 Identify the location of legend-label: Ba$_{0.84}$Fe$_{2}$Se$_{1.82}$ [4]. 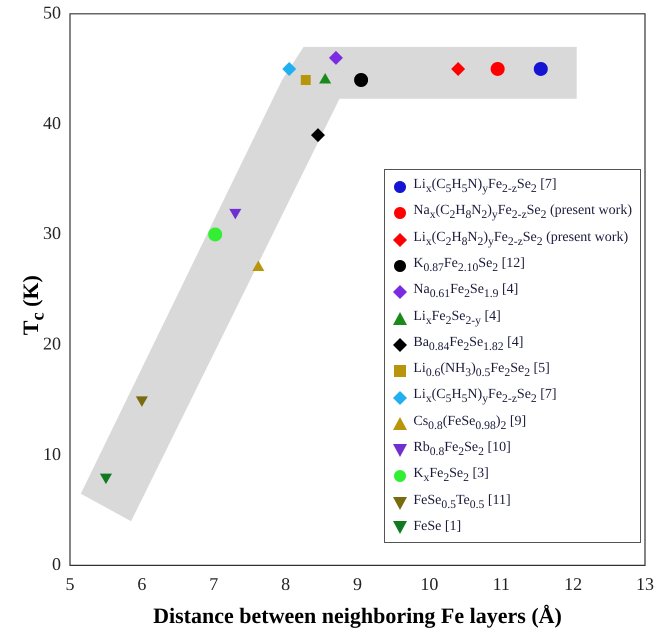
(468, 344).